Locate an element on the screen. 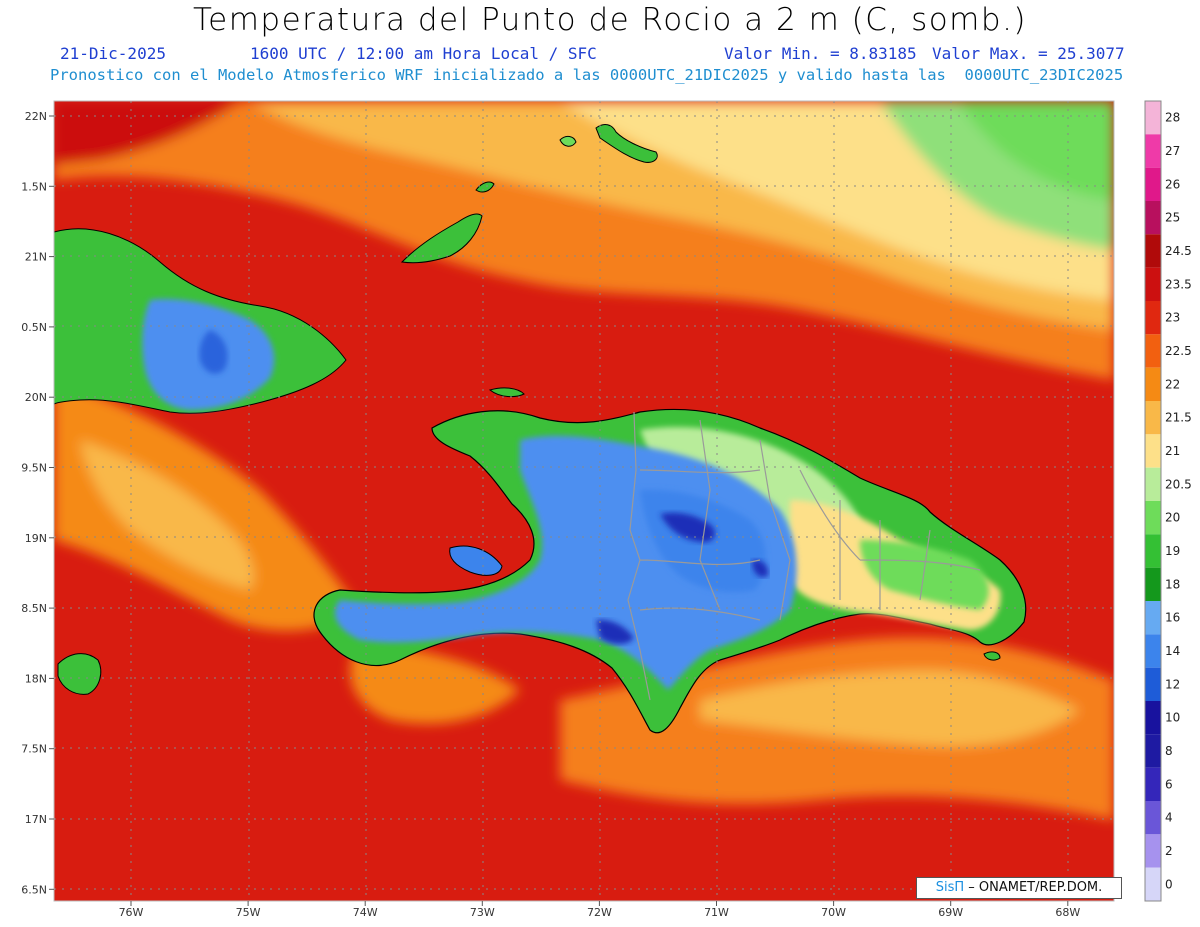 The width and height of the screenshot is (1200, 927). colorbar-label: 24.5 is located at coordinates (1178, 251).